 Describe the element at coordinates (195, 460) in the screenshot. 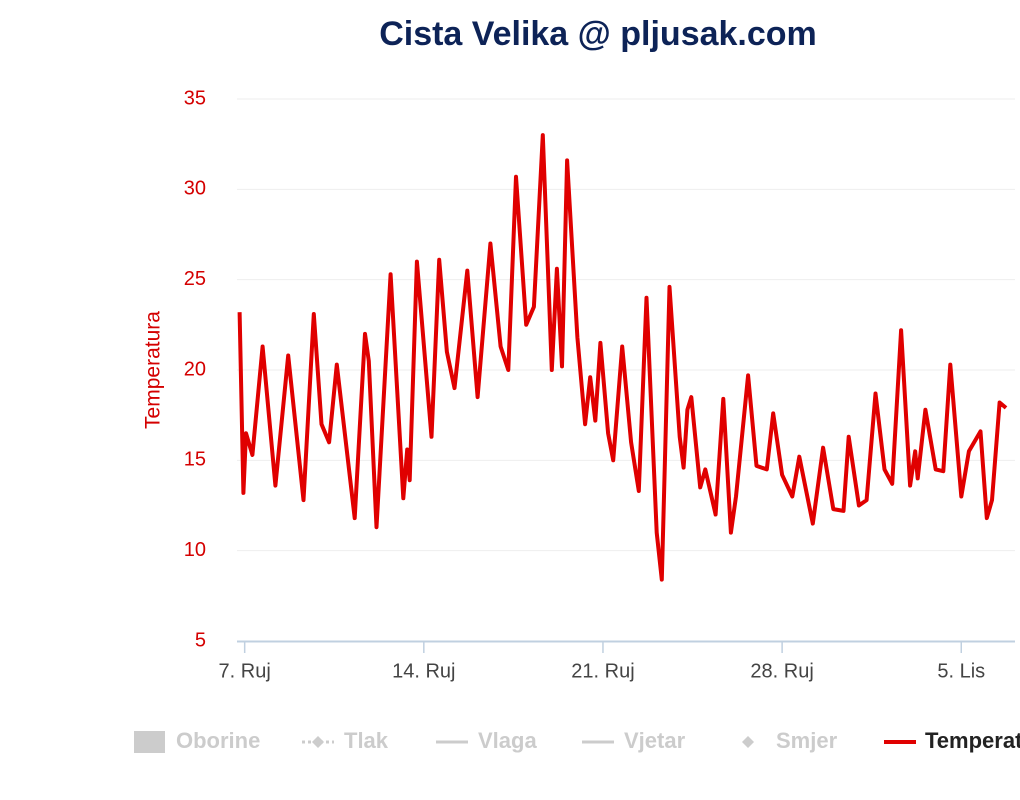

I see `y-tick-label: 15` at that location.